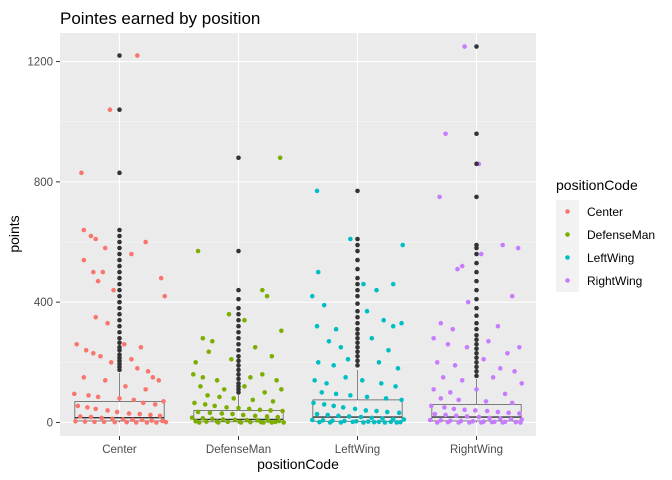  What do you see at coordinates (298, 464) in the screenshot?
I see `x-axis-title: positionCode` at bounding box center [298, 464].